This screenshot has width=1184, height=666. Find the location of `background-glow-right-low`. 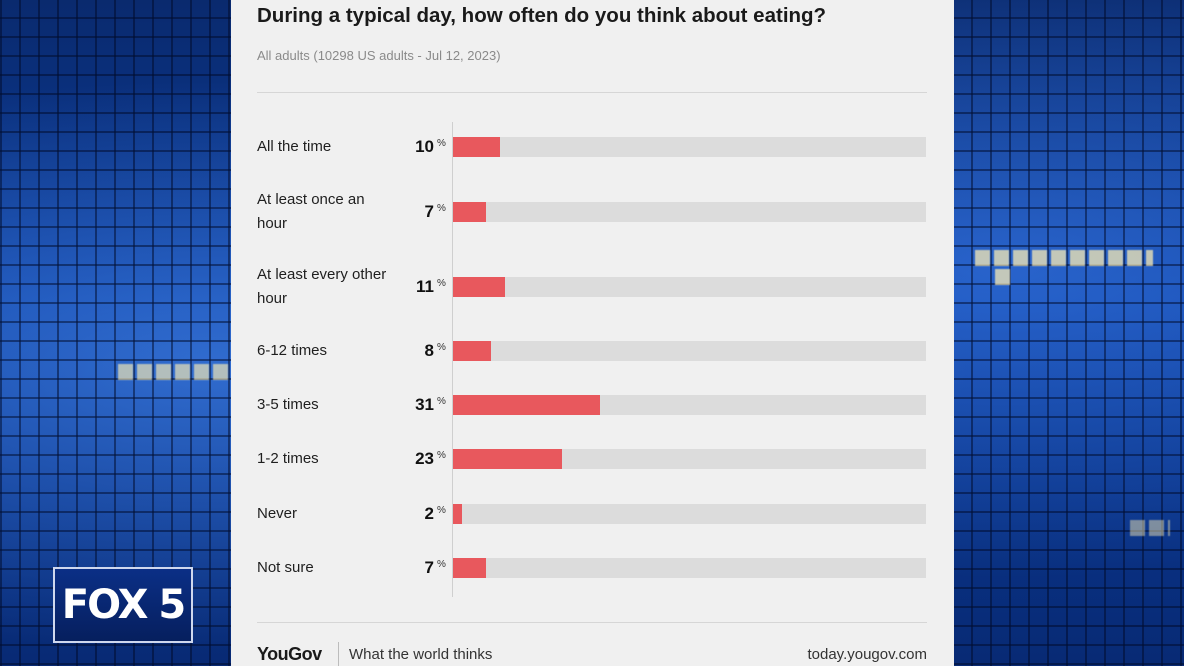

background-glow-right-low is located at coordinates (1150, 528).